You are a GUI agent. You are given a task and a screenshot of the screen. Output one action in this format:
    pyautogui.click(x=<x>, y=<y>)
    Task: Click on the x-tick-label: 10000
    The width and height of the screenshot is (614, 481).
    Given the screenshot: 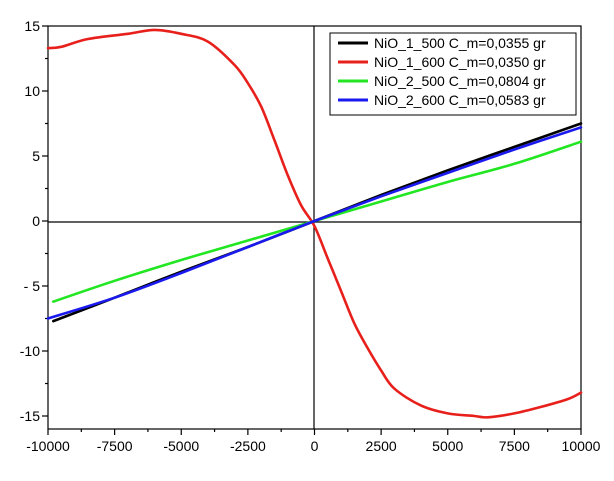 What is the action you would take?
    pyautogui.click(x=581, y=446)
    